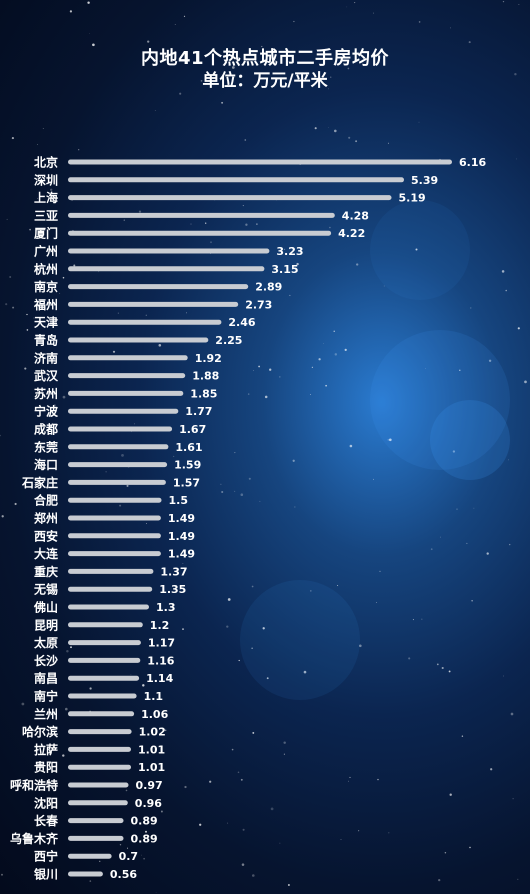  What do you see at coordinates (159, 678) in the screenshot?
I see `value-label: 1.14` at bounding box center [159, 678].